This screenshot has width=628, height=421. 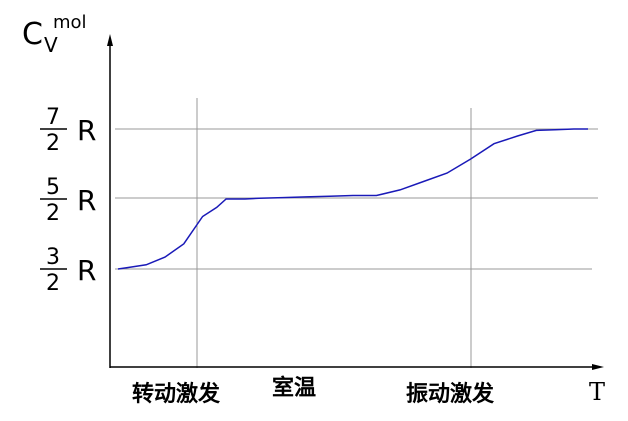 What do you see at coordinates (598, 367) in the screenshot?
I see `x-axis-arrow` at bounding box center [598, 367].